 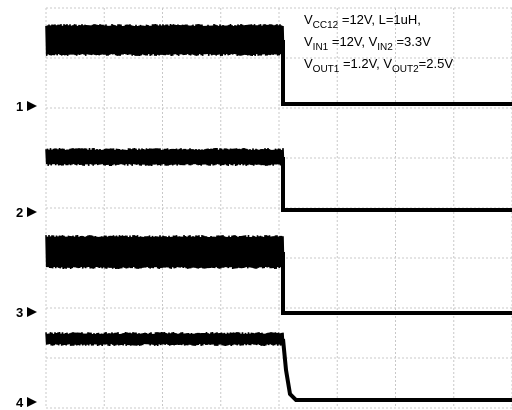 I want to click on channel-label: 3, so click(x=19, y=312).